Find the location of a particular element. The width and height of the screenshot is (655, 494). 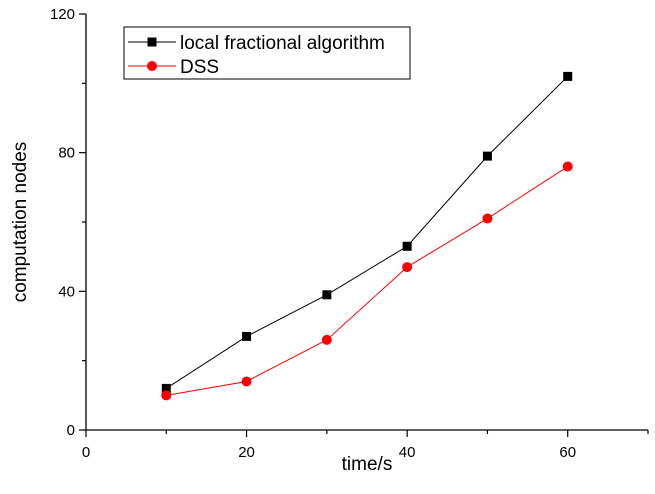

x-axis-ticks: 0 20 40 60 is located at coordinates (365, 445).